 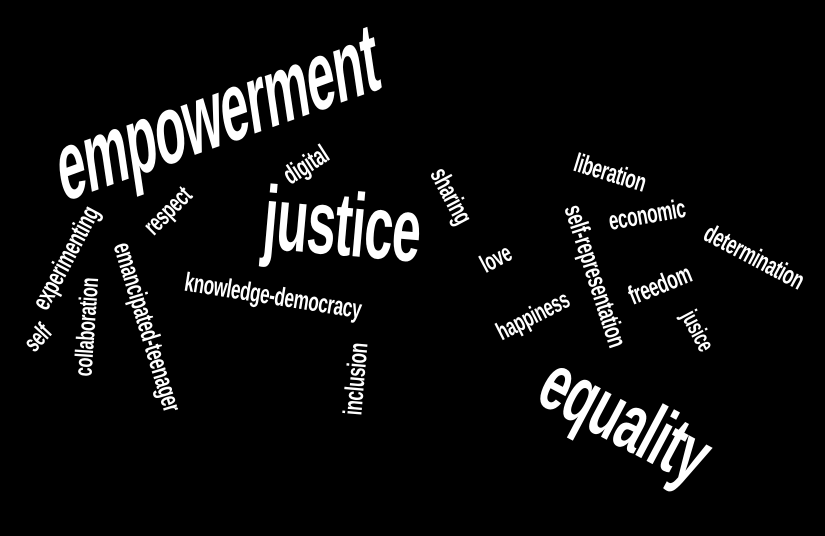 I want to click on word-determination: determination, so click(x=754, y=256).